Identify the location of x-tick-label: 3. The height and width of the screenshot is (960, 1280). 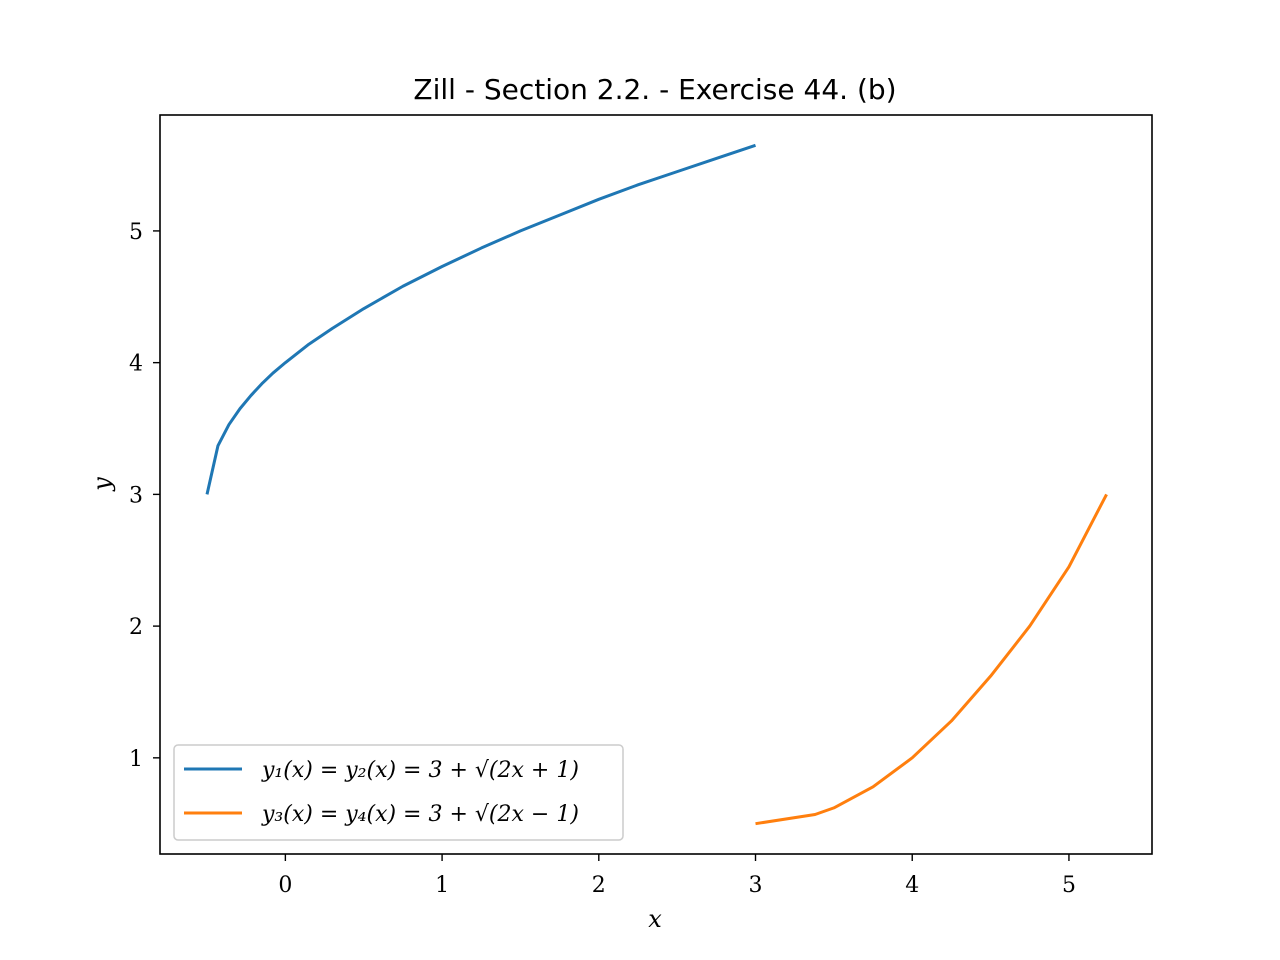
(756, 885).